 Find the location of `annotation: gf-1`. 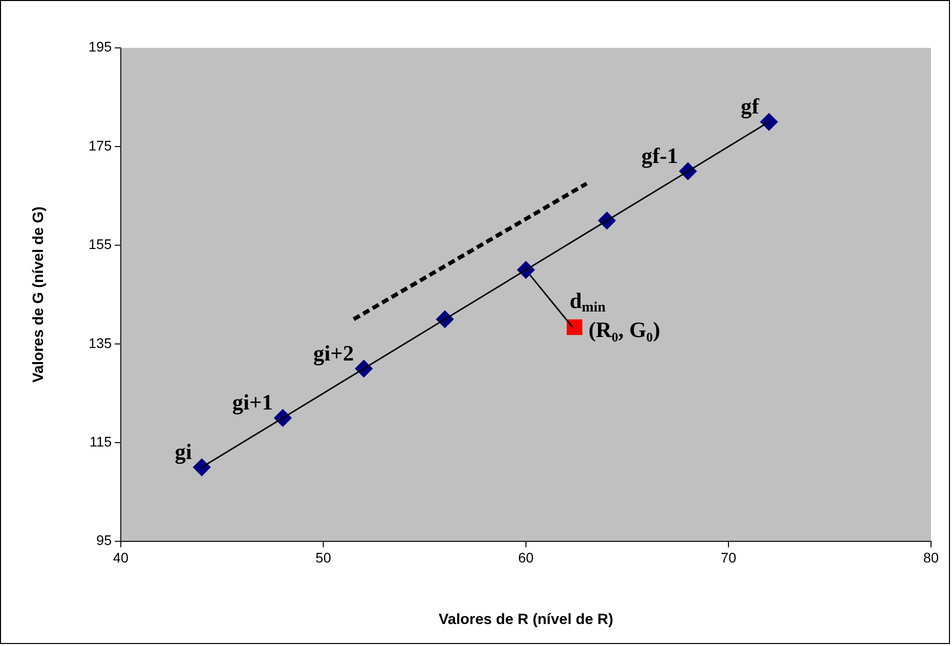

annotation: gf-1 is located at coordinates (659, 155).